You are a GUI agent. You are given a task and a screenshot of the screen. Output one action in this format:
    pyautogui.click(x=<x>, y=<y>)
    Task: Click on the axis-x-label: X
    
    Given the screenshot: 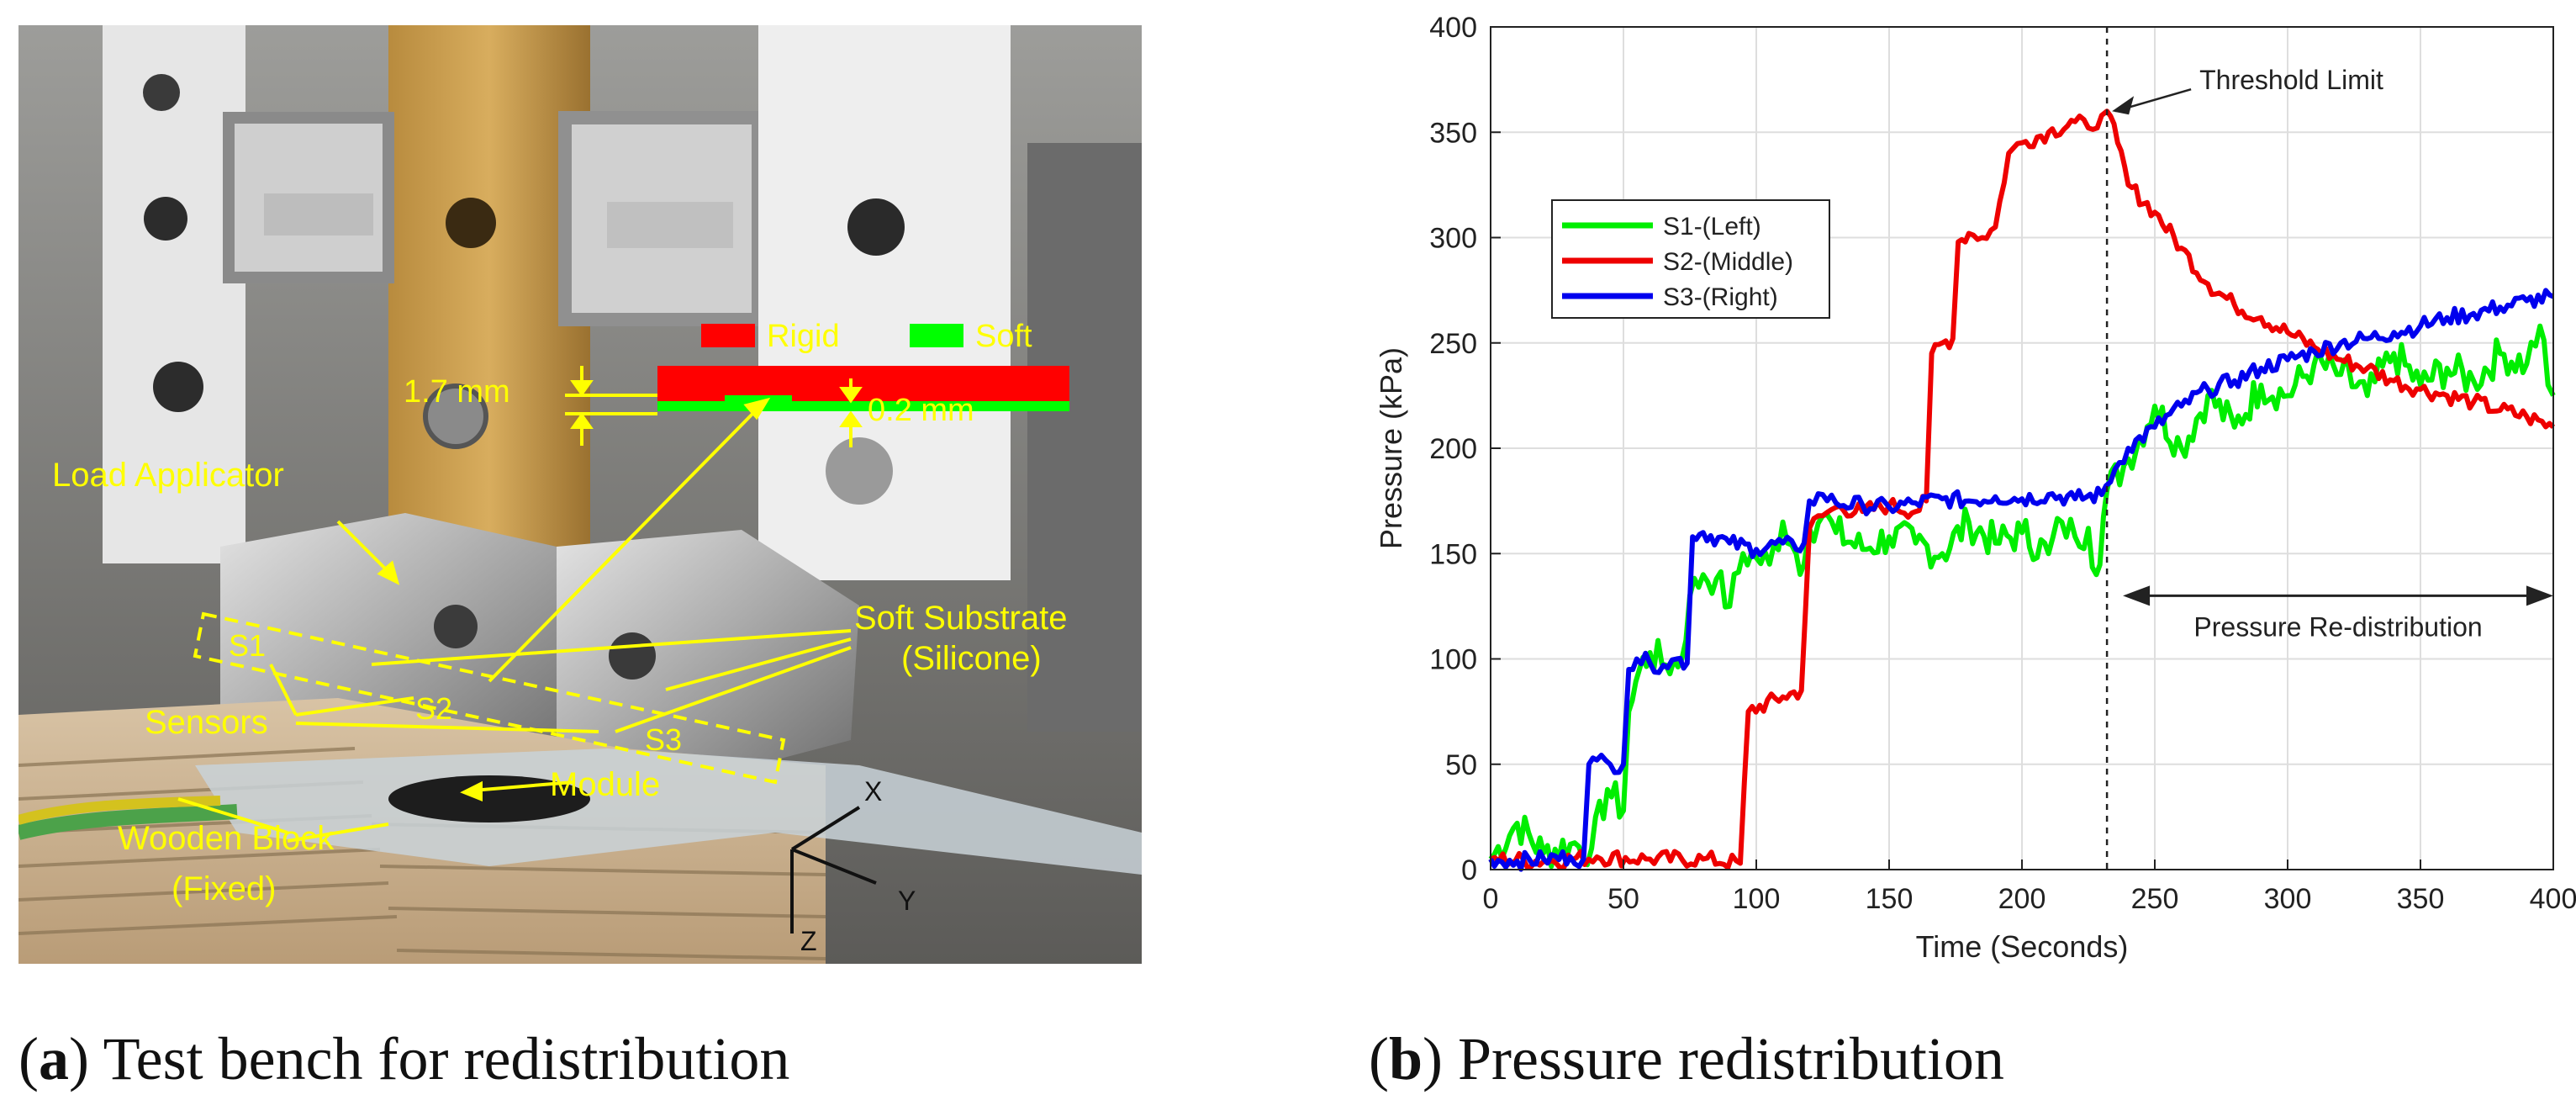 What is the action you would take?
    pyautogui.click(x=873, y=791)
    